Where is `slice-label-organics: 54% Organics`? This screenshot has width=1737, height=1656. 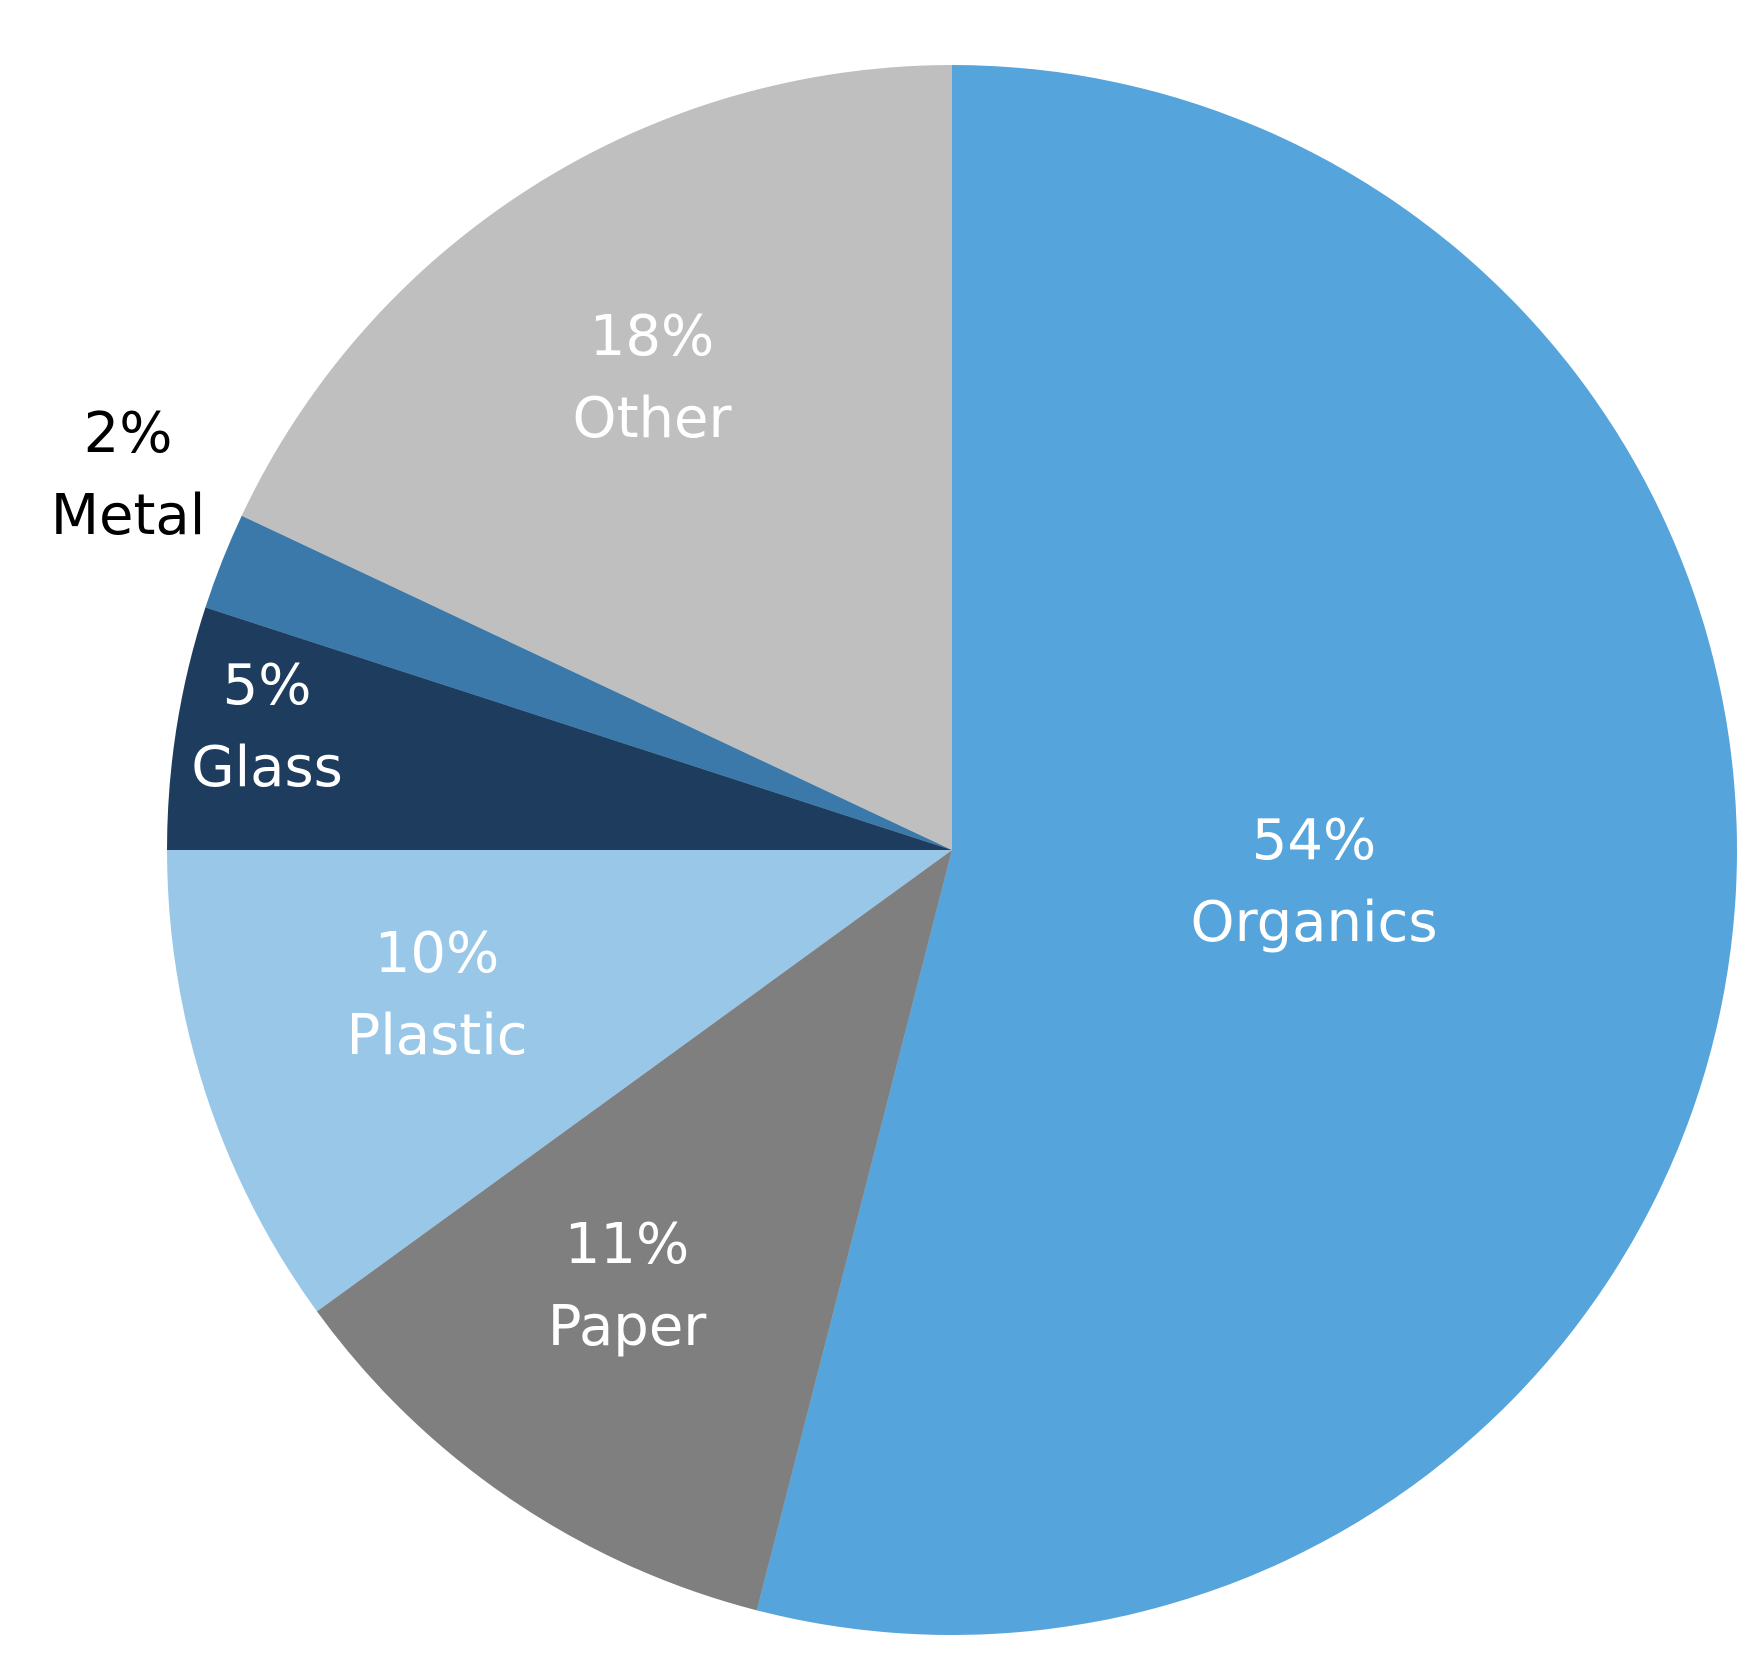 slice-label-organics: 54% Organics is located at coordinates (1314, 881).